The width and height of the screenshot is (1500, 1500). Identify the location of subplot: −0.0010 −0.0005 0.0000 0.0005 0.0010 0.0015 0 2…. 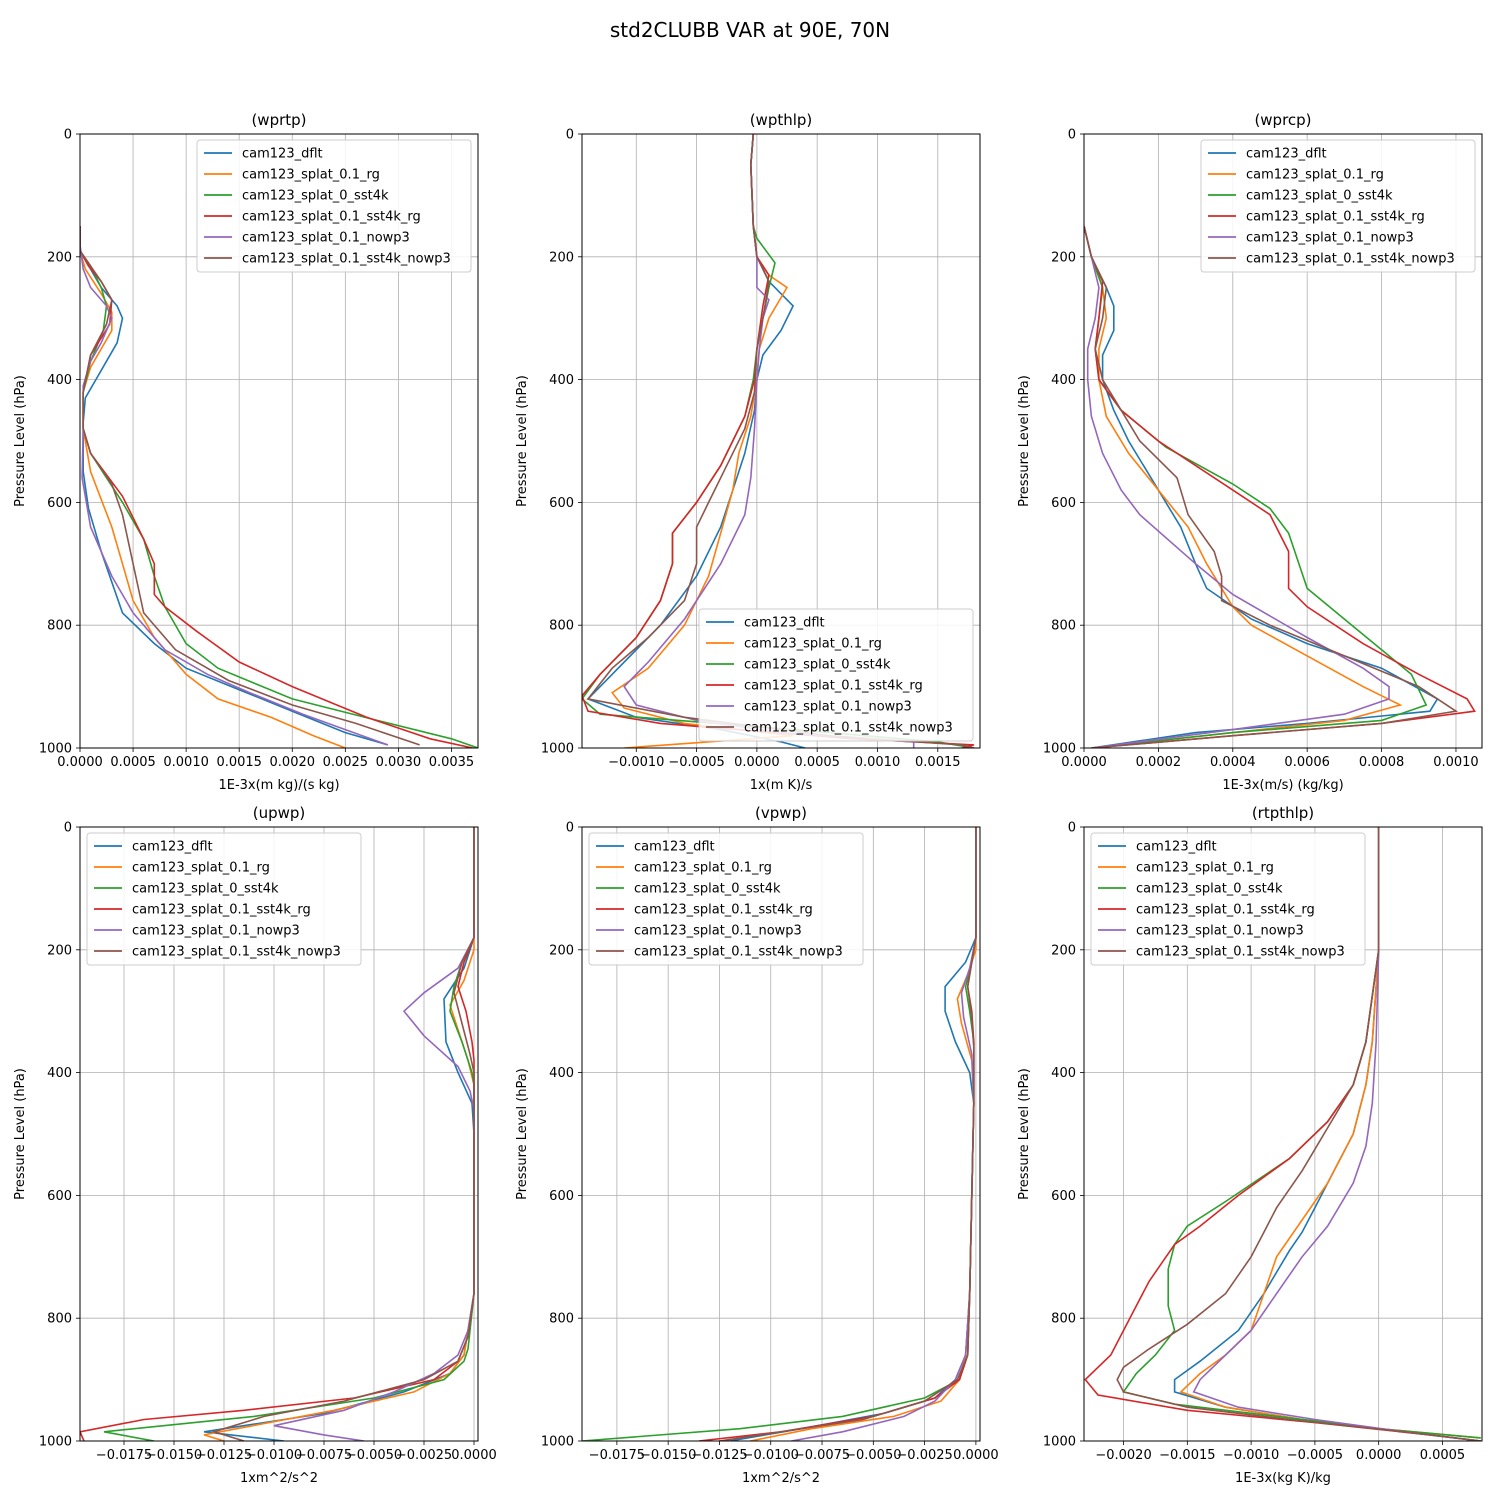
(748, 452).